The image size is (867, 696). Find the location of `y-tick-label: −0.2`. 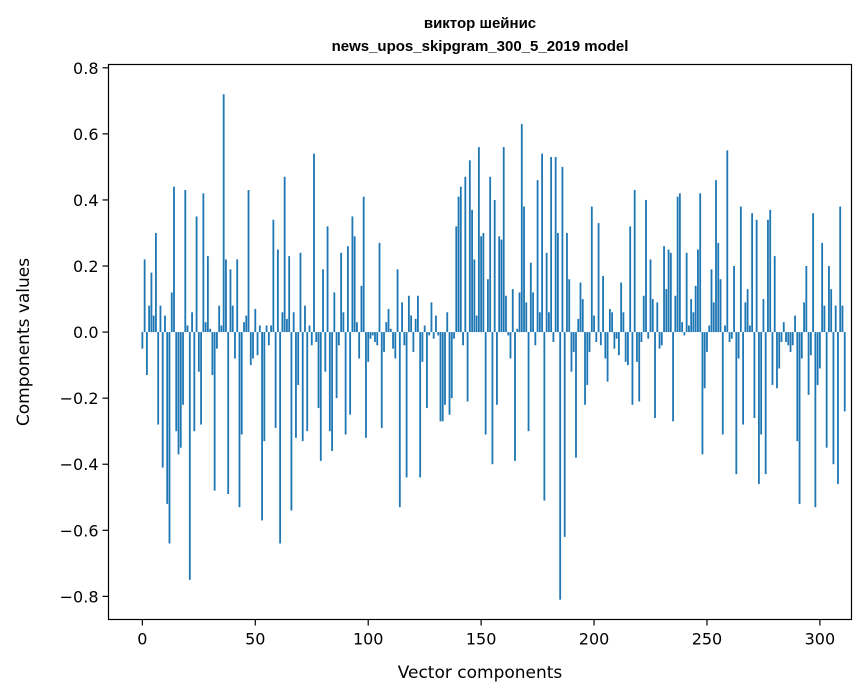

y-tick-label: −0.2 is located at coordinates (79, 398).